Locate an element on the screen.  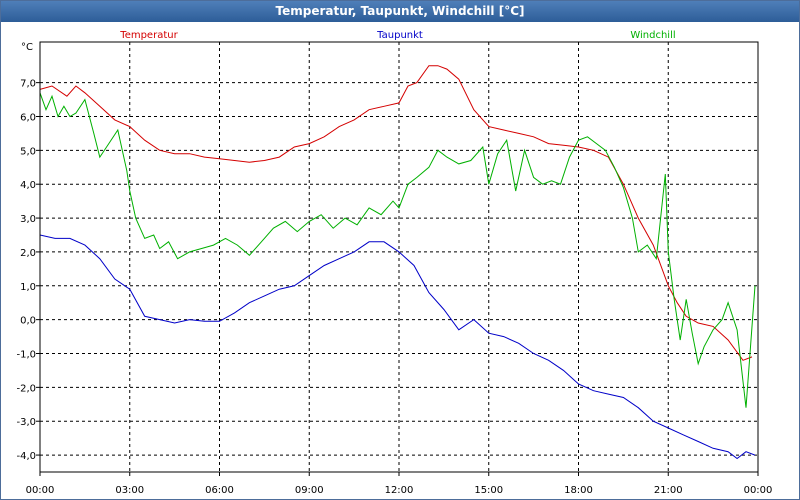
y-tick-label: -1,0 is located at coordinates (26, 354).